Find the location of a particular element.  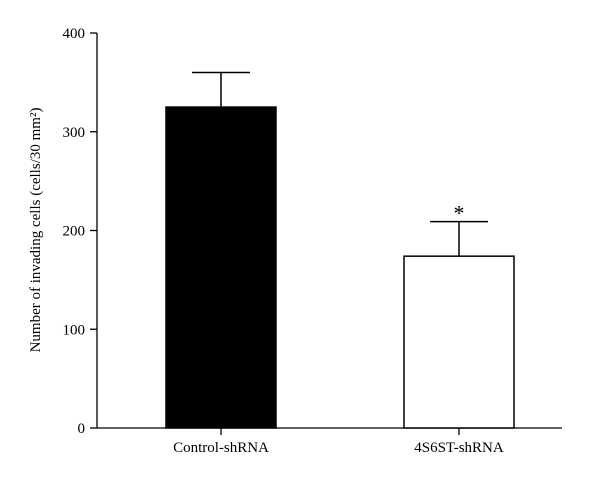

bar-4s6st-shrna is located at coordinates (459, 342).